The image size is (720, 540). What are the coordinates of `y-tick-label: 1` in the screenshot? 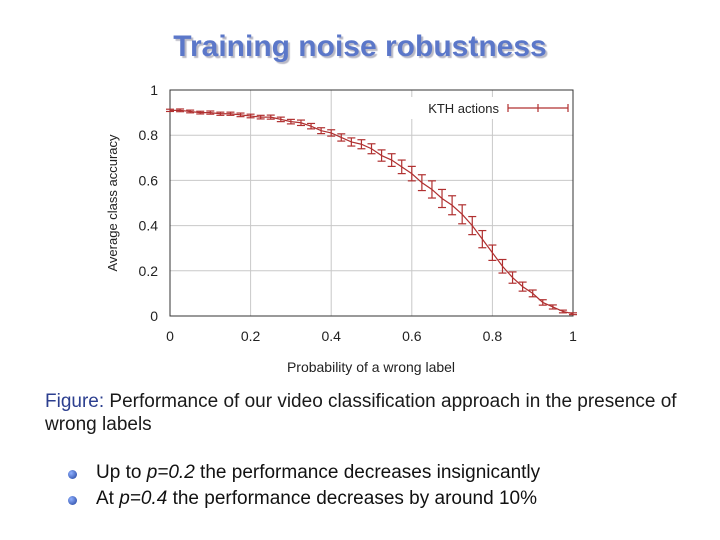 It's located at (154, 90).